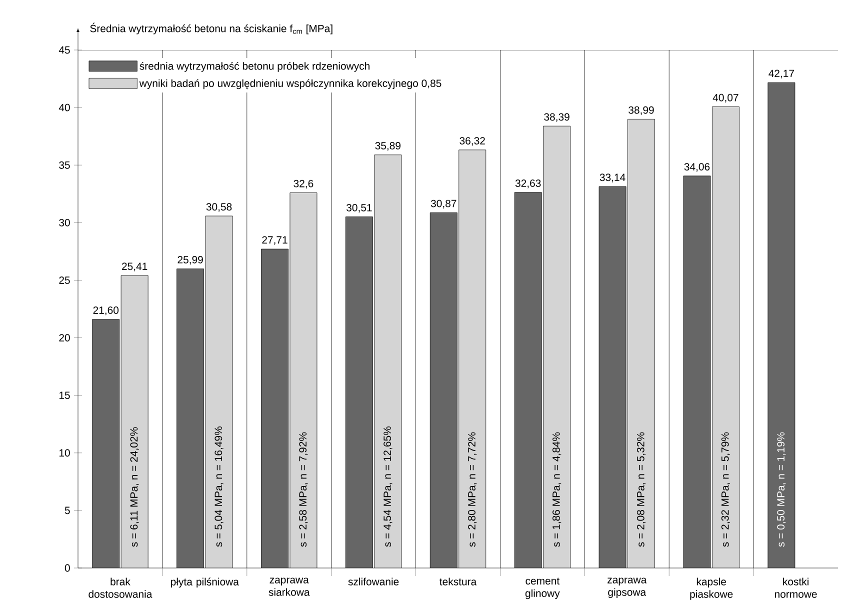  What do you see at coordinates (64, 395) in the screenshot?
I see `y-tick-label: 15` at bounding box center [64, 395].